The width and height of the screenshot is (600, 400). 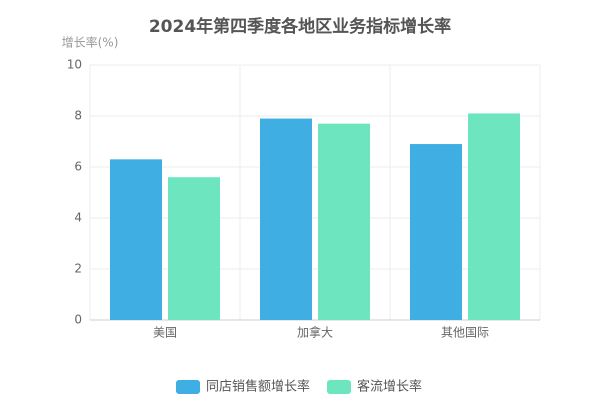 What do you see at coordinates (78, 167) in the screenshot?
I see `y-tick-label: 6` at bounding box center [78, 167].